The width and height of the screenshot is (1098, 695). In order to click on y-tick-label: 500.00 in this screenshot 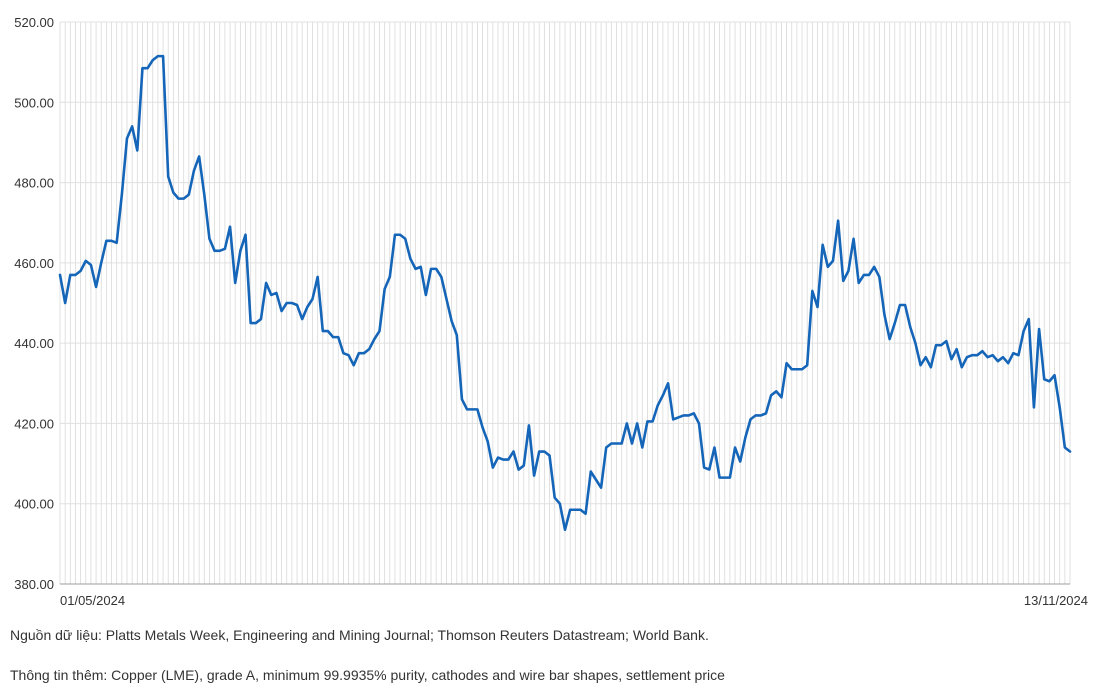, I will do `click(34, 102)`.